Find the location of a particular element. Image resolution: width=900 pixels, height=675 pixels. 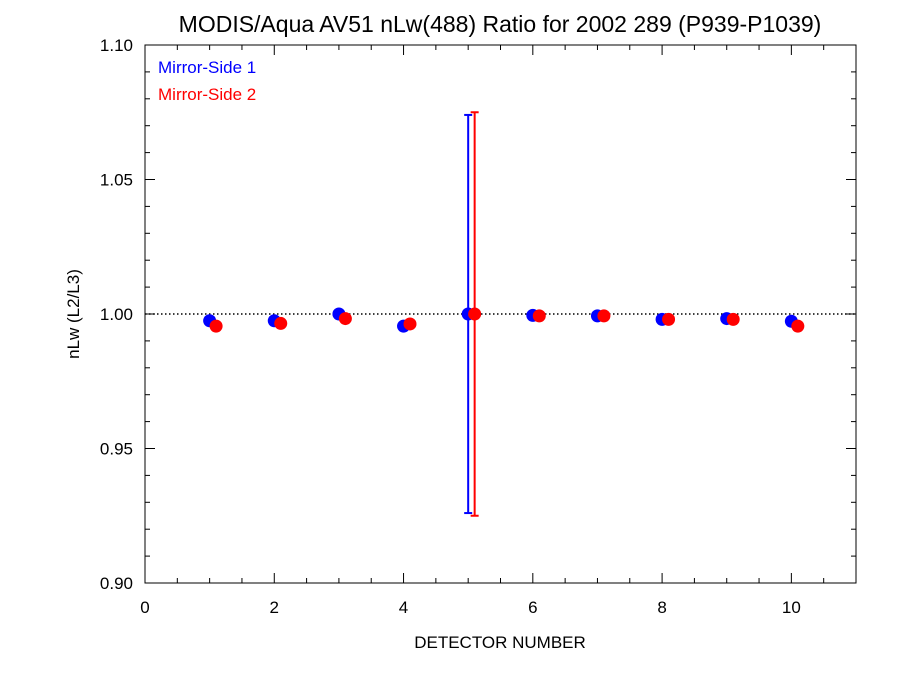

legend-entry: Mirror-Side 1 is located at coordinates (207, 67).